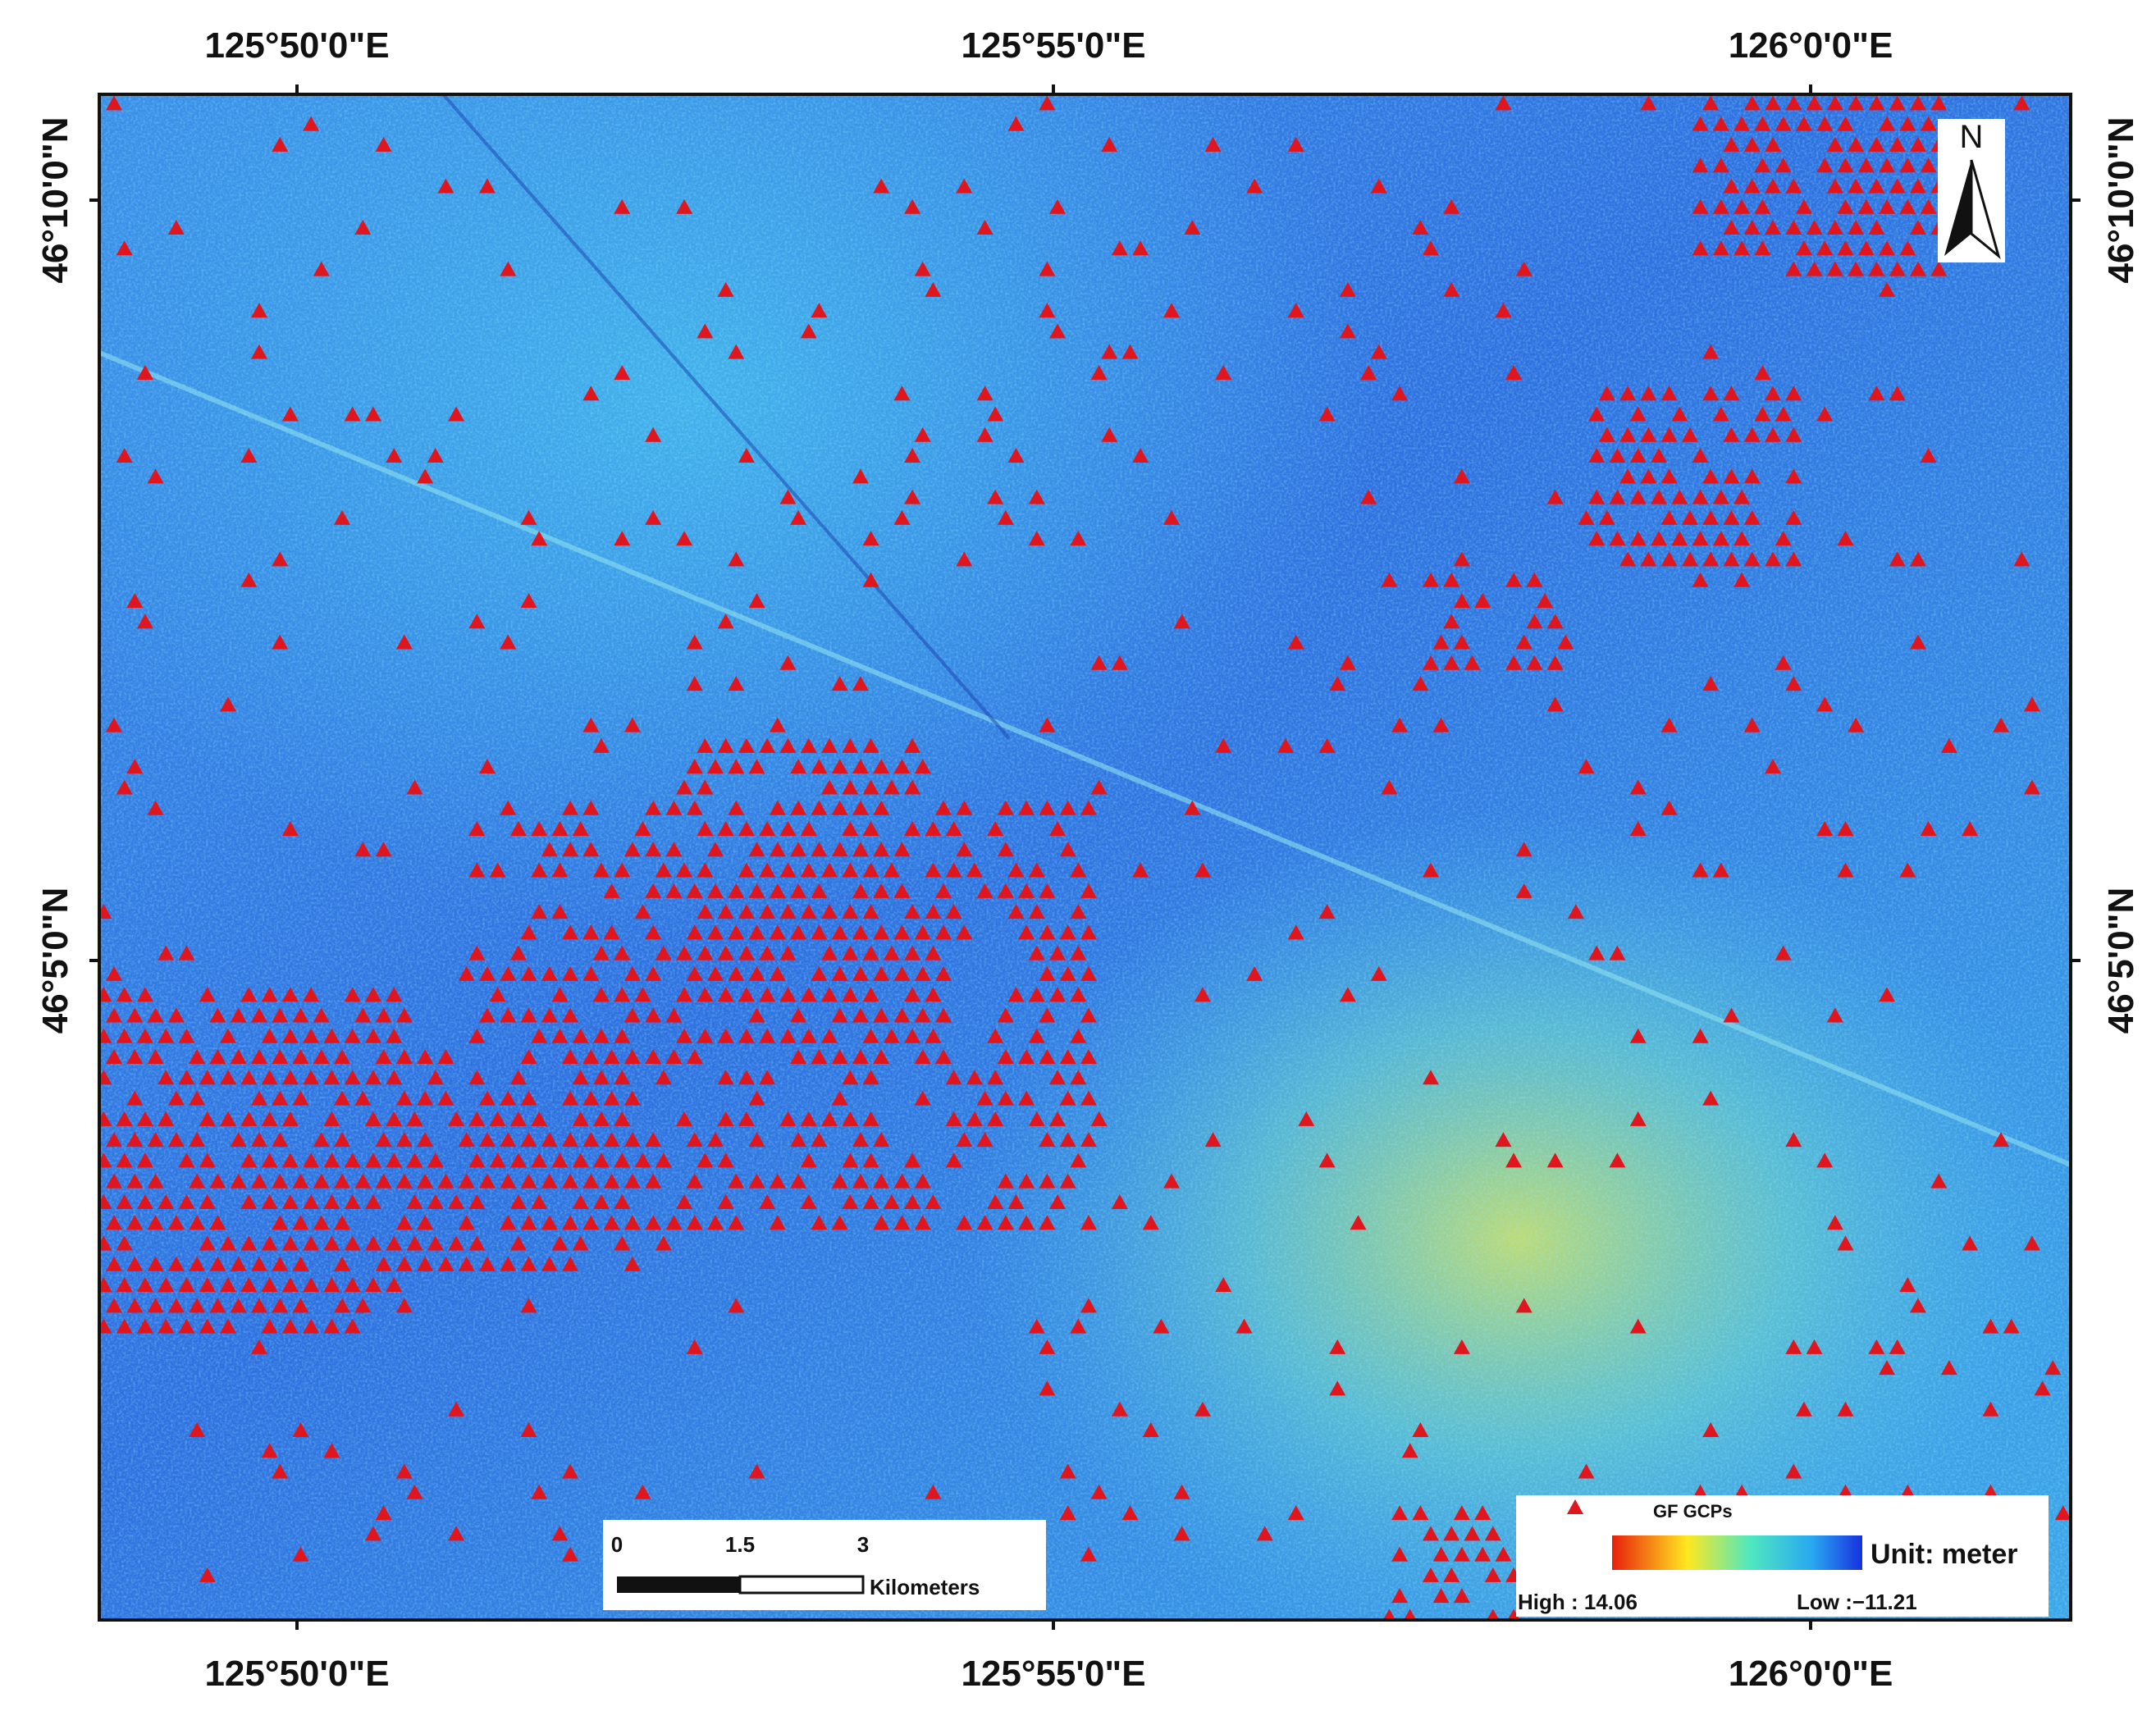 This screenshot has width=2156, height=1711. What do you see at coordinates (617, 1544) in the screenshot?
I see `scale-tick-label: 0` at bounding box center [617, 1544].